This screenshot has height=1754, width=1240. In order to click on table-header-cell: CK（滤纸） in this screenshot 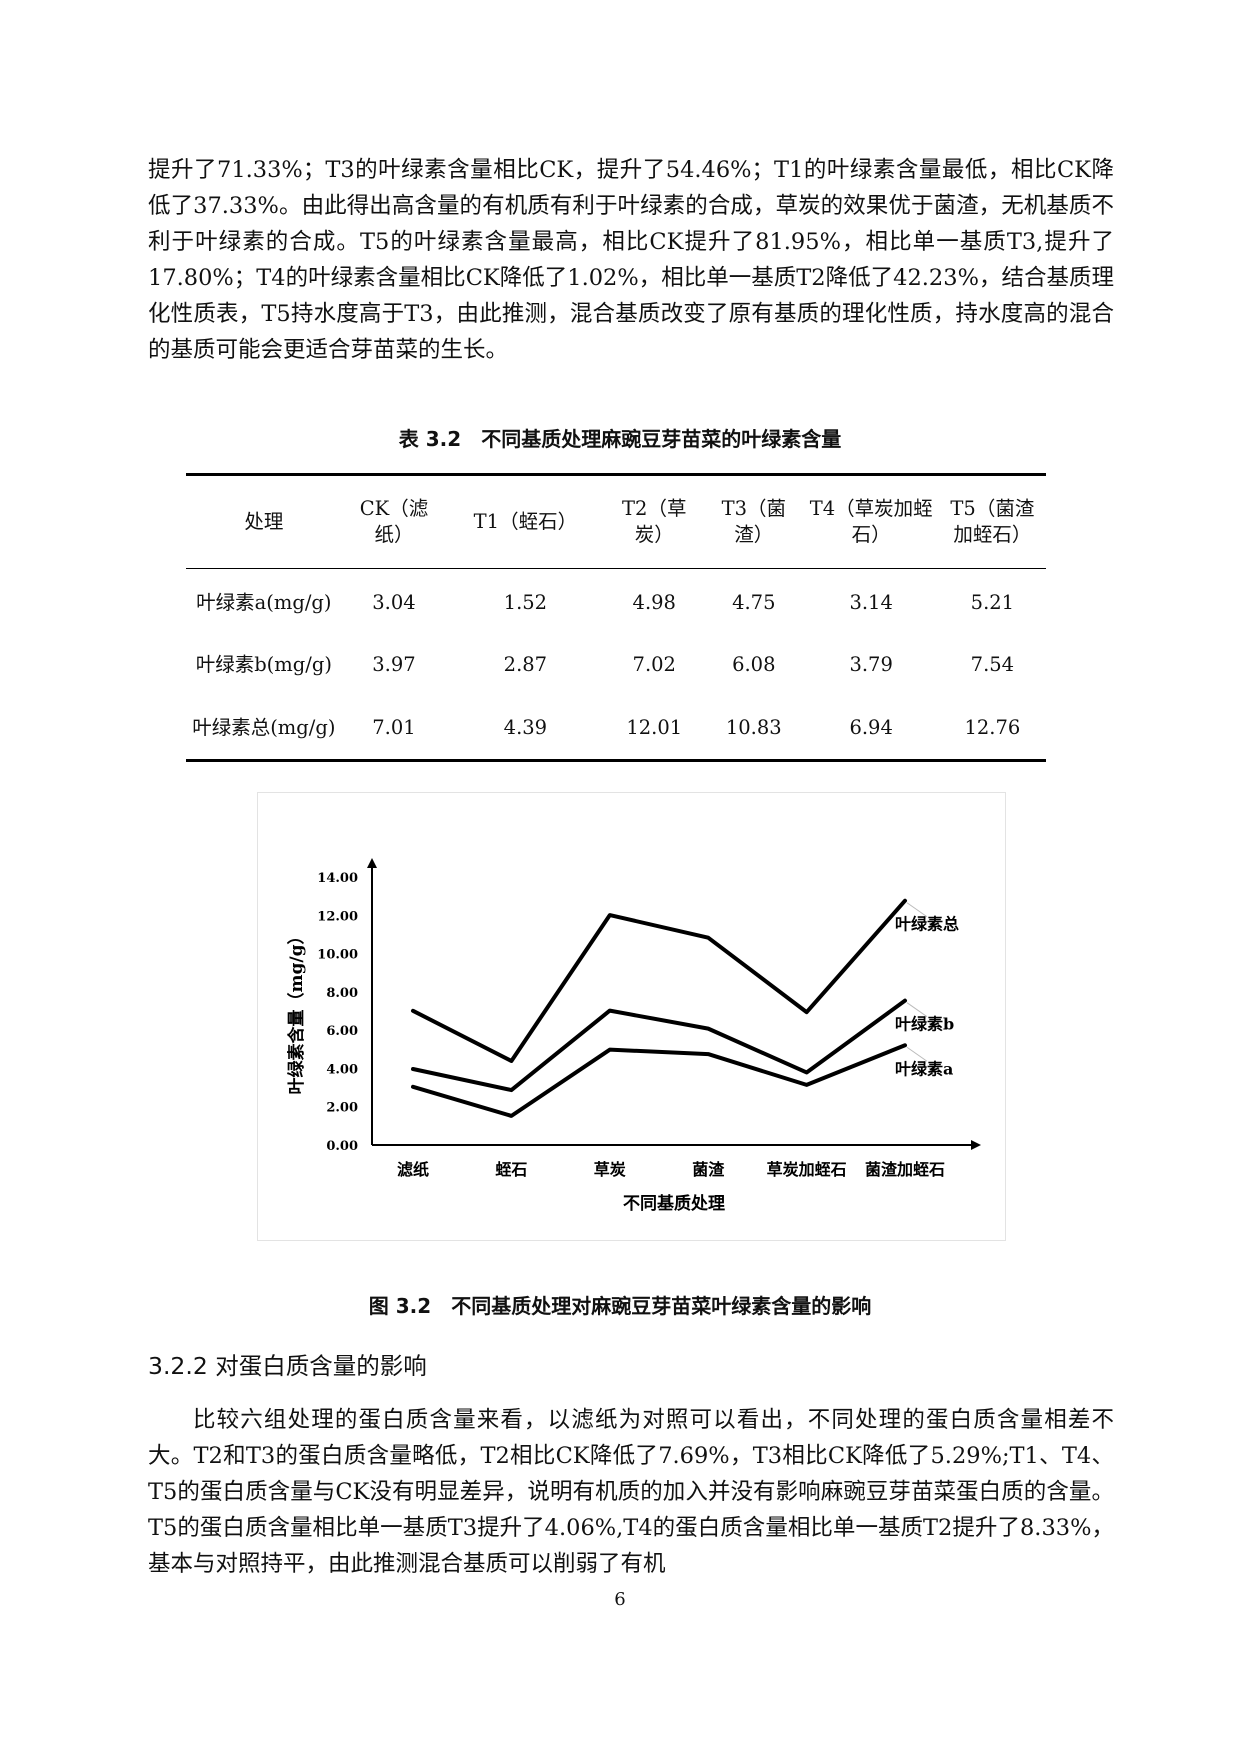, I will do `click(394, 521)`.